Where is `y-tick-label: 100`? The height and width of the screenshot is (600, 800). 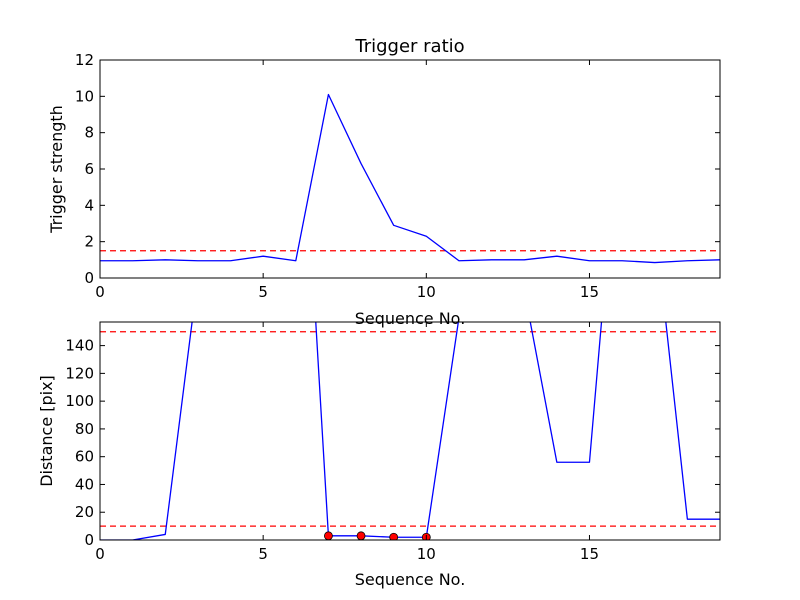
y-tick-label: 100 is located at coordinates (79, 401).